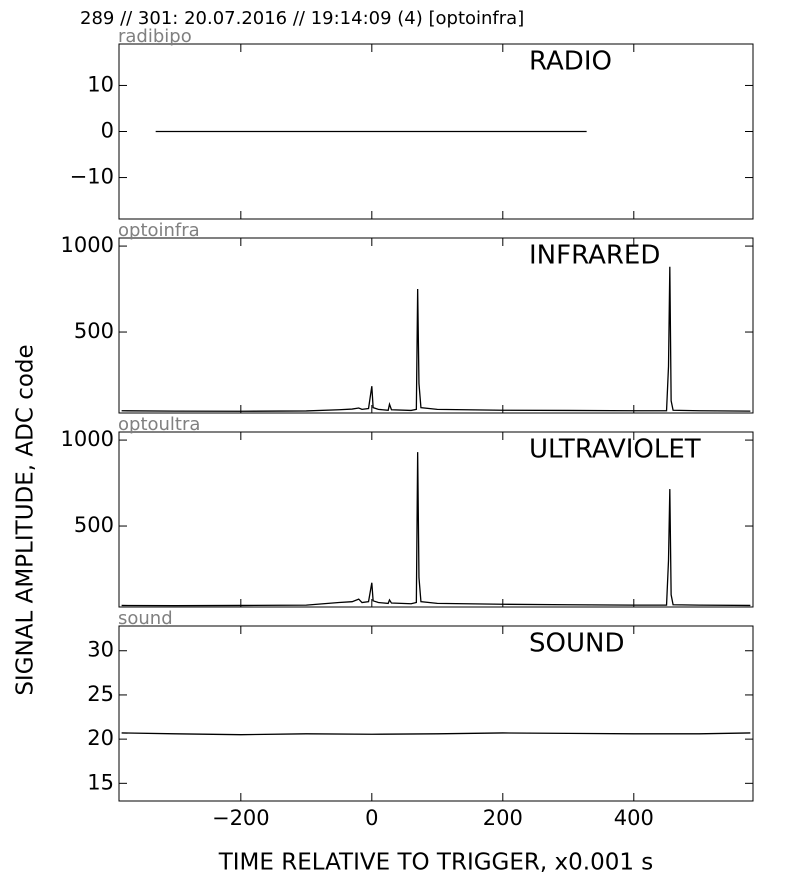  Describe the element at coordinates (100, 650) in the screenshot. I see `y-tick-label: 30` at that location.